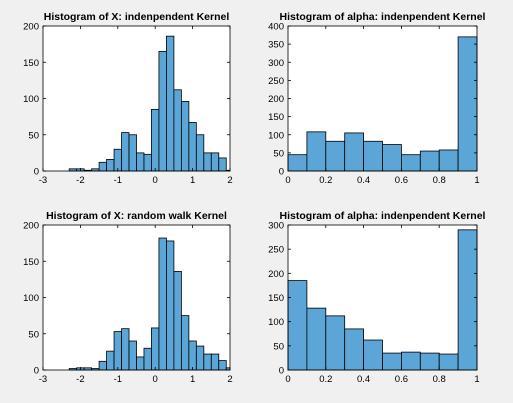 This screenshot has height=403, width=513. What do you see at coordinates (80, 180) in the screenshot?
I see `x-tick-label: -2` at bounding box center [80, 180].